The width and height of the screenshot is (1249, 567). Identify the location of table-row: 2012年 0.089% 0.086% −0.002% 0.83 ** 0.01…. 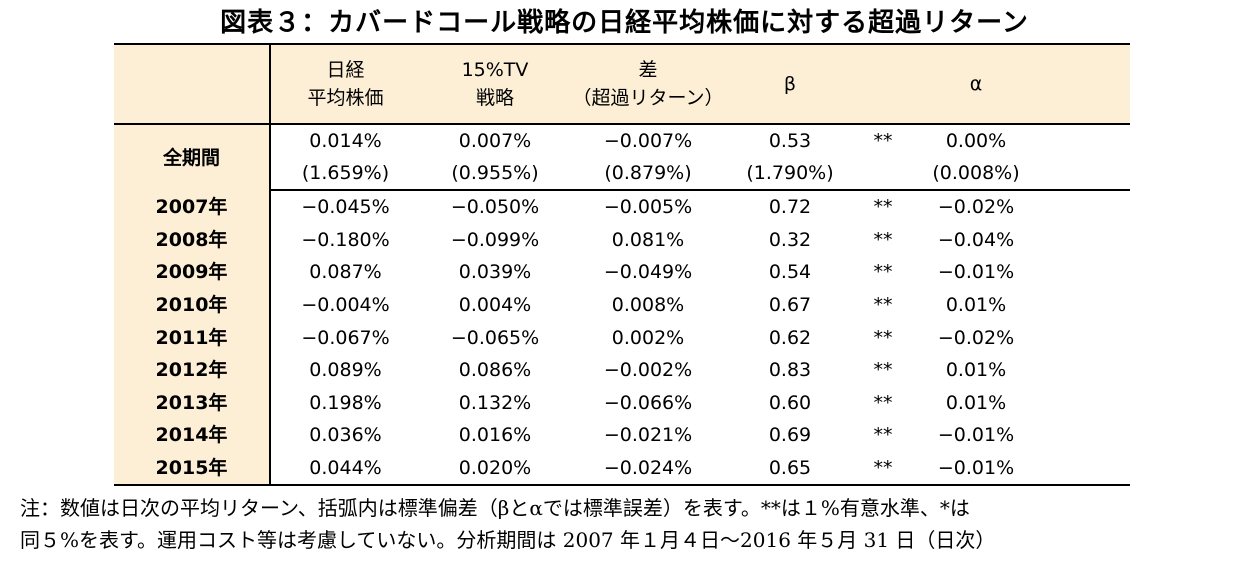
(622, 370).